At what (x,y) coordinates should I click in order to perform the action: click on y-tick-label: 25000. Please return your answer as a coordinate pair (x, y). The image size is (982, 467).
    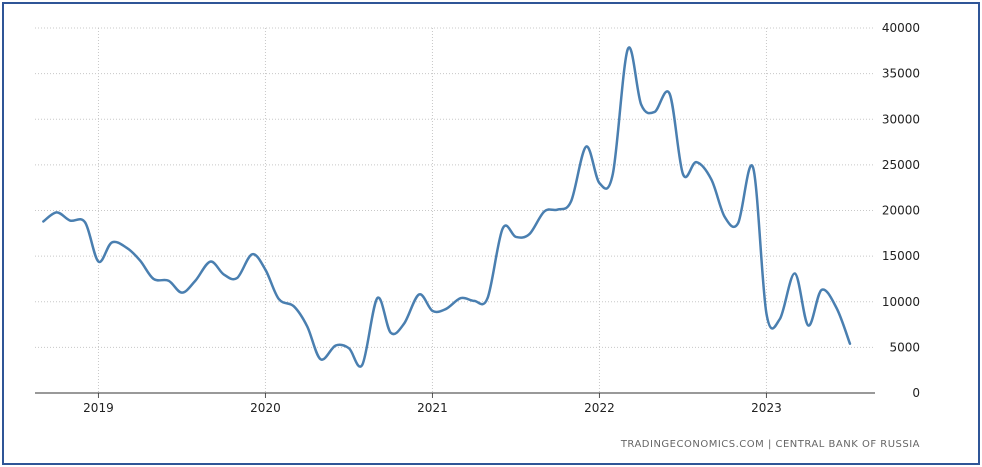
    Looking at the image, I should click on (901, 165).